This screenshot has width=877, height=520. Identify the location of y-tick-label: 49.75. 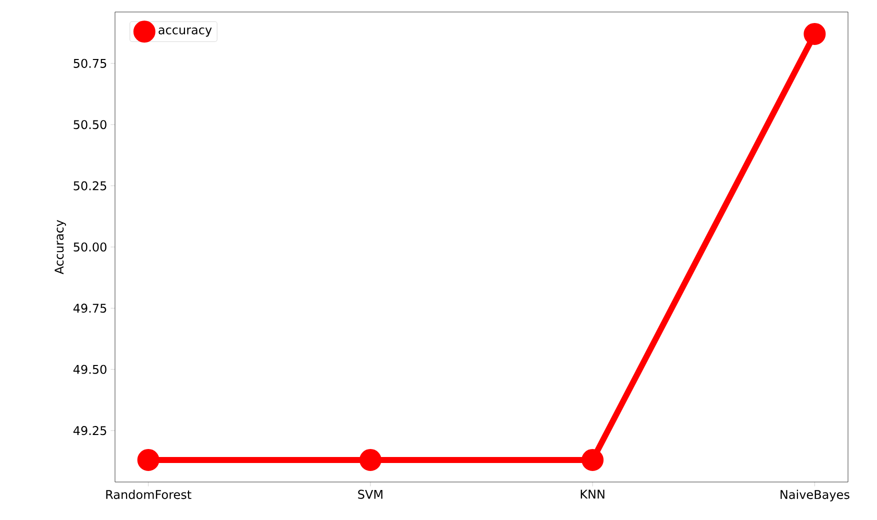
(89, 308).